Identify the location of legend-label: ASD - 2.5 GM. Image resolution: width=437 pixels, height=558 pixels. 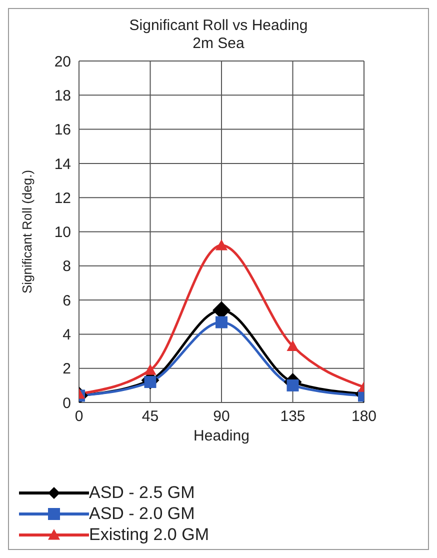
(142, 493).